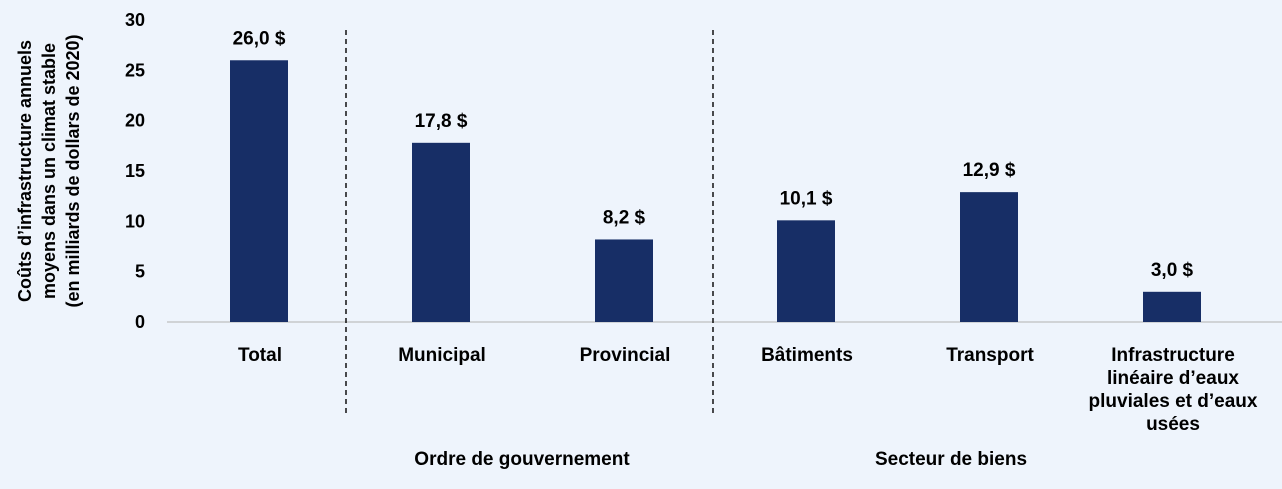 The height and width of the screenshot is (489, 1282). What do you see at coordinates (49, 171) in the screenshot?
I see `y-axis-title-line: moyens dans un climat stable` at bounding box center [49, 171].